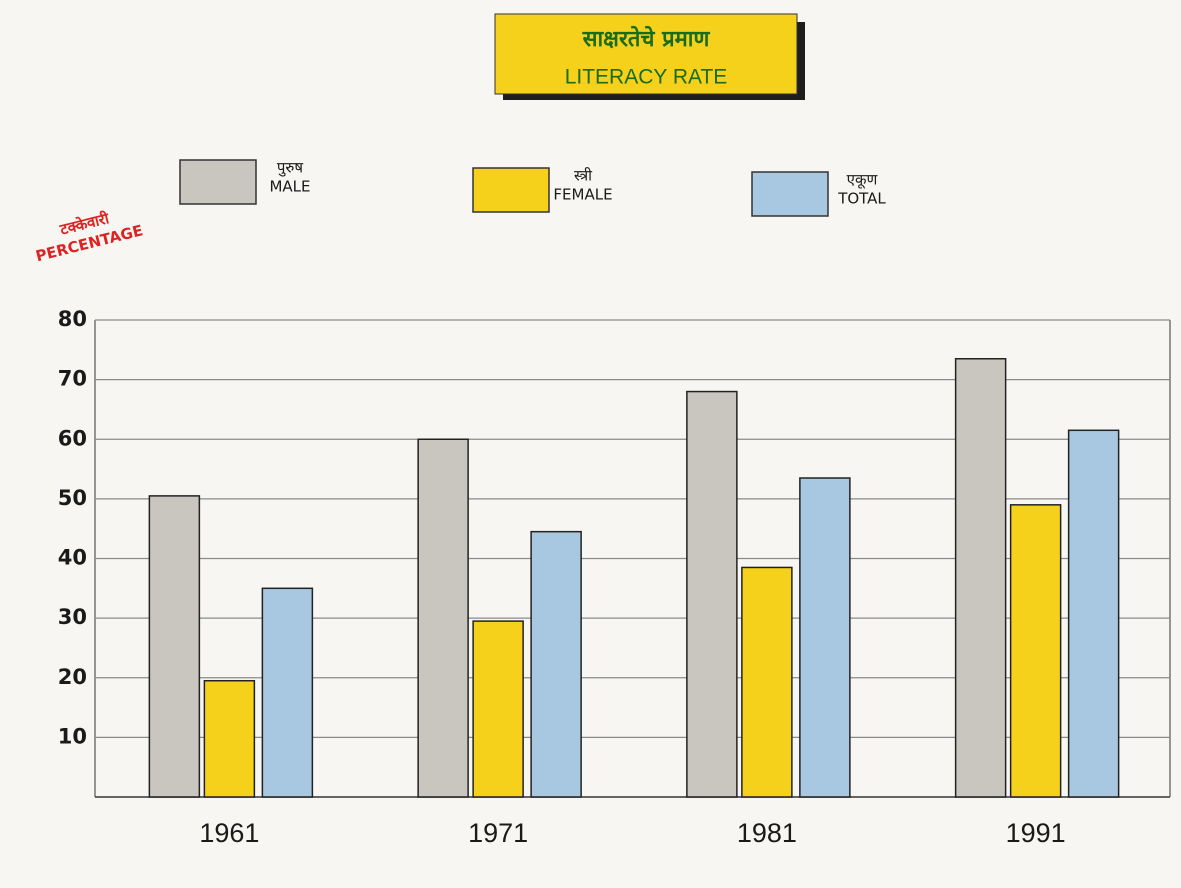 The height and width of the screenshot is (888, 1181). What do you see at coordinates (1036, 833) in the screenshot?
I see `x-tick-label: 1991` at bounding box center [1036, 833].